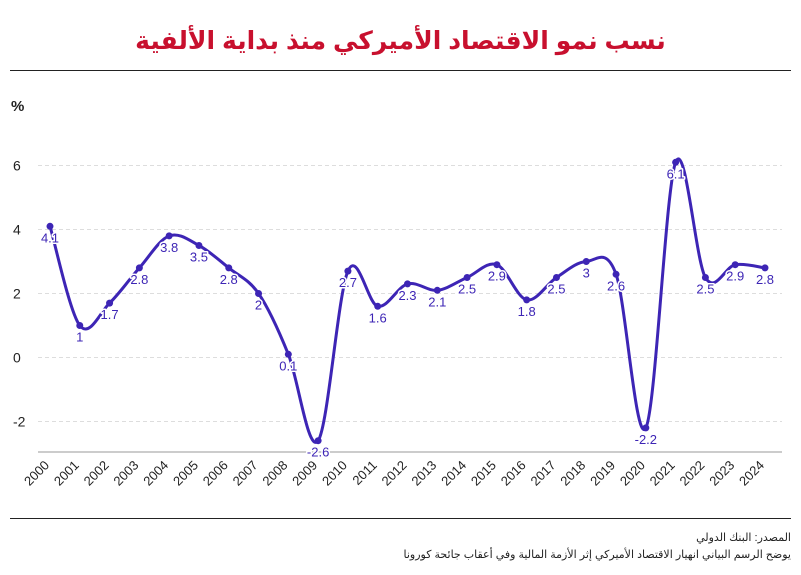  I want to click on data-label-halo: 1.7, so click(110, 314).